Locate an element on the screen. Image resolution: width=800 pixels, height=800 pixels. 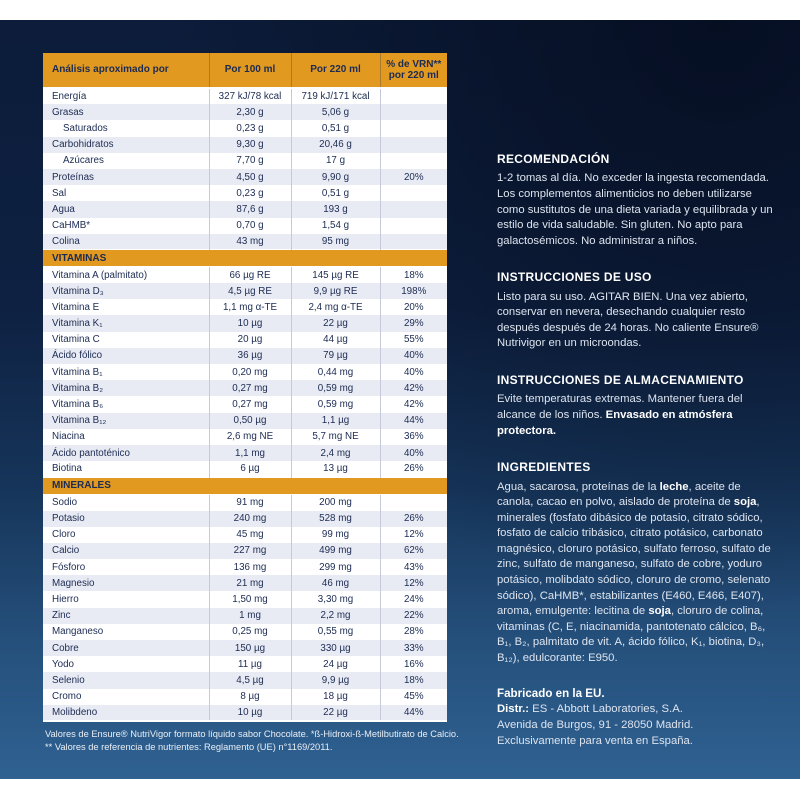
nutrient-label: Agua is located at coordinates (126, 209).